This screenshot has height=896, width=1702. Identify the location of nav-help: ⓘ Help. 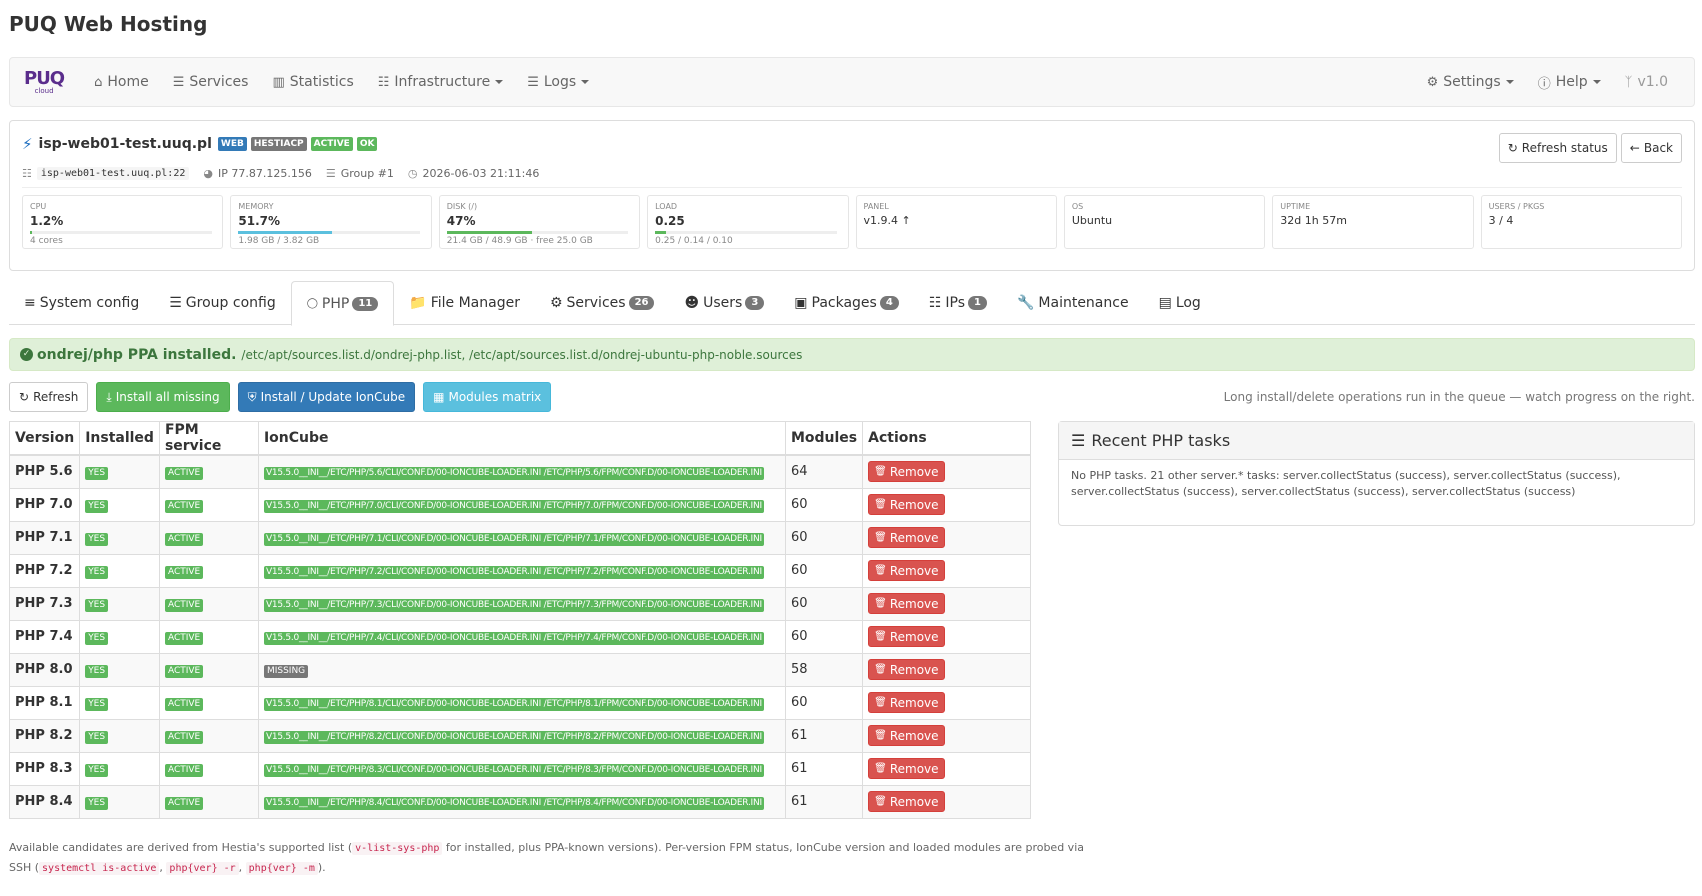
(1569, 82).